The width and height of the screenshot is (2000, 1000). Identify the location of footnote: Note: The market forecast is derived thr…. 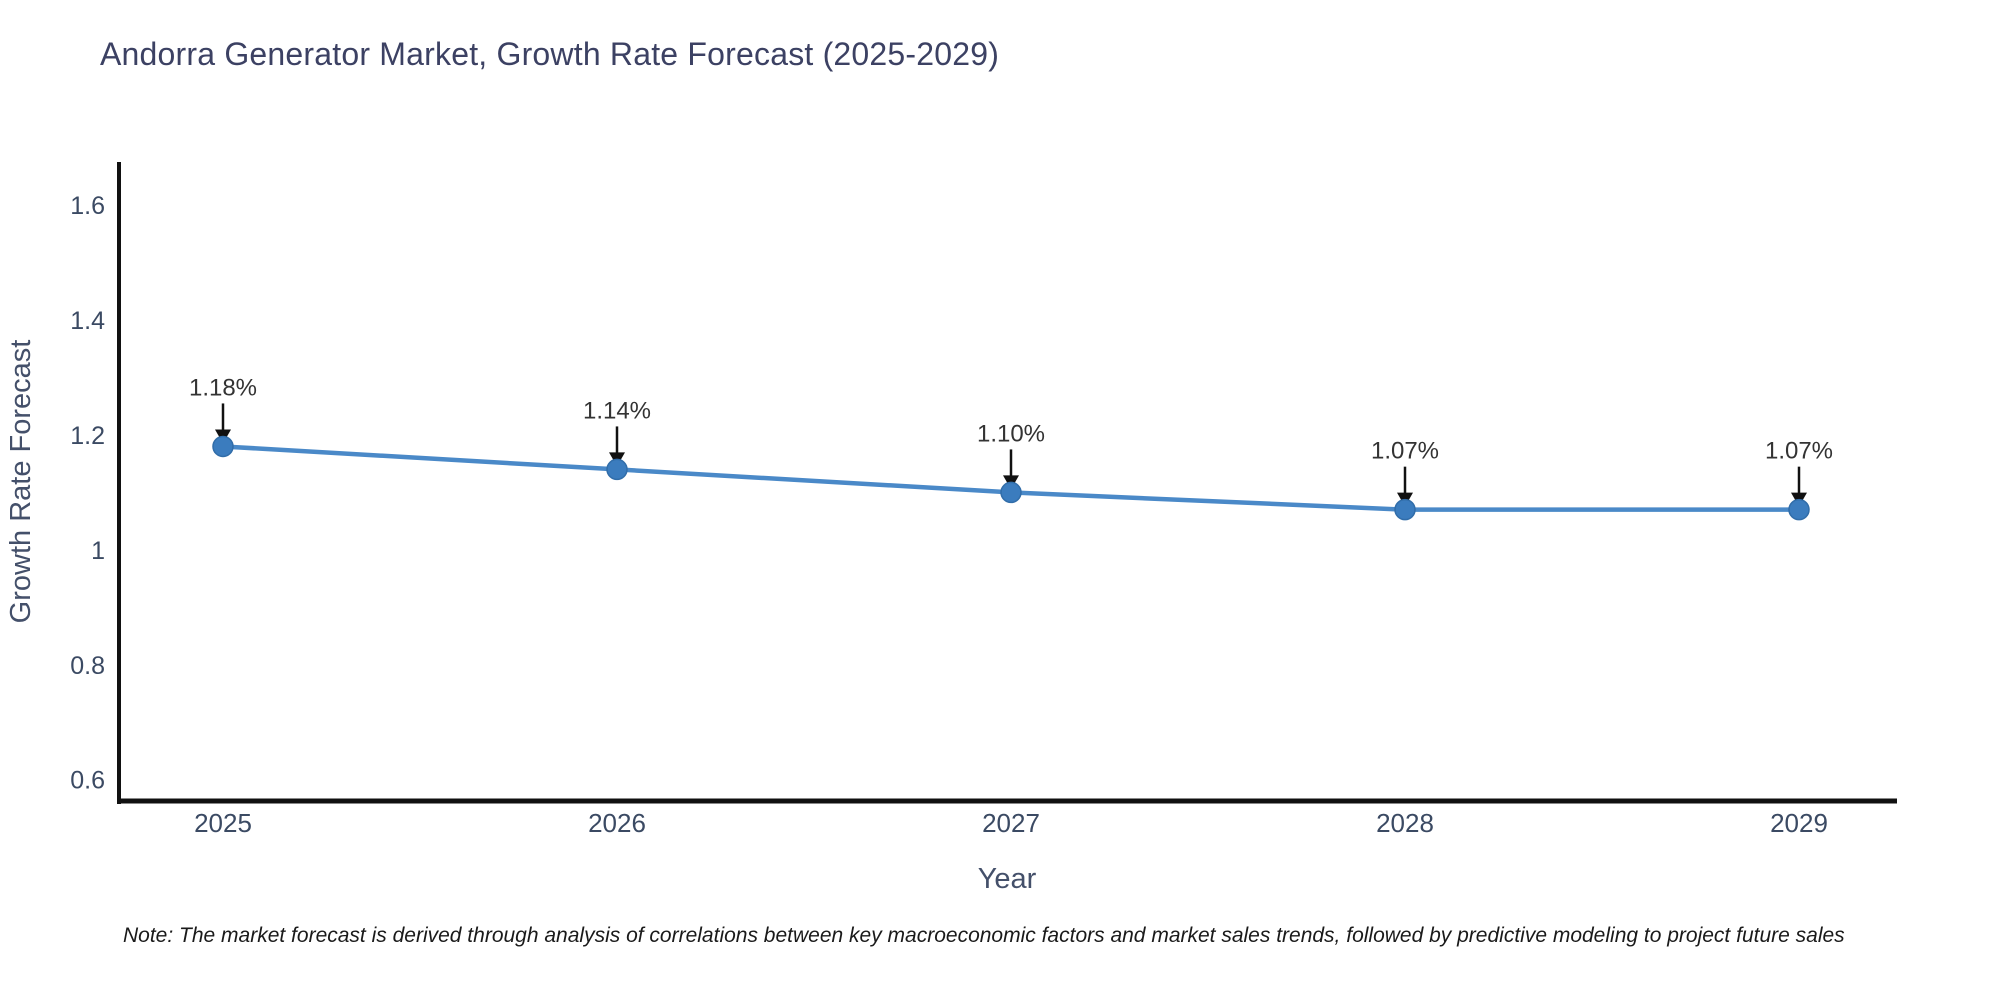
(984, 935).